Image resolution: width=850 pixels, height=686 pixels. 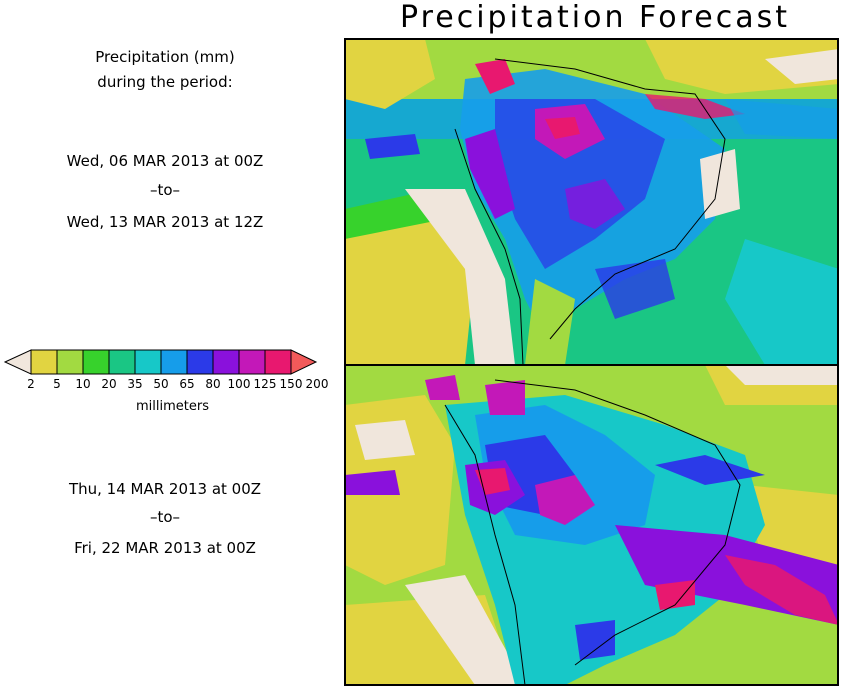 What do you see at coordinates (304, 362) in the screenshot?
I see `legend-arrow-high` at bounding box center [304, 362].